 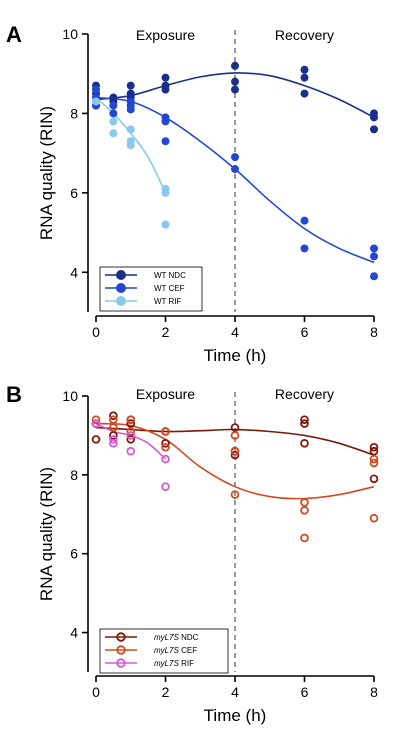 I want to click on legend-label: myL7S CEF, so click(x=175, y=650).